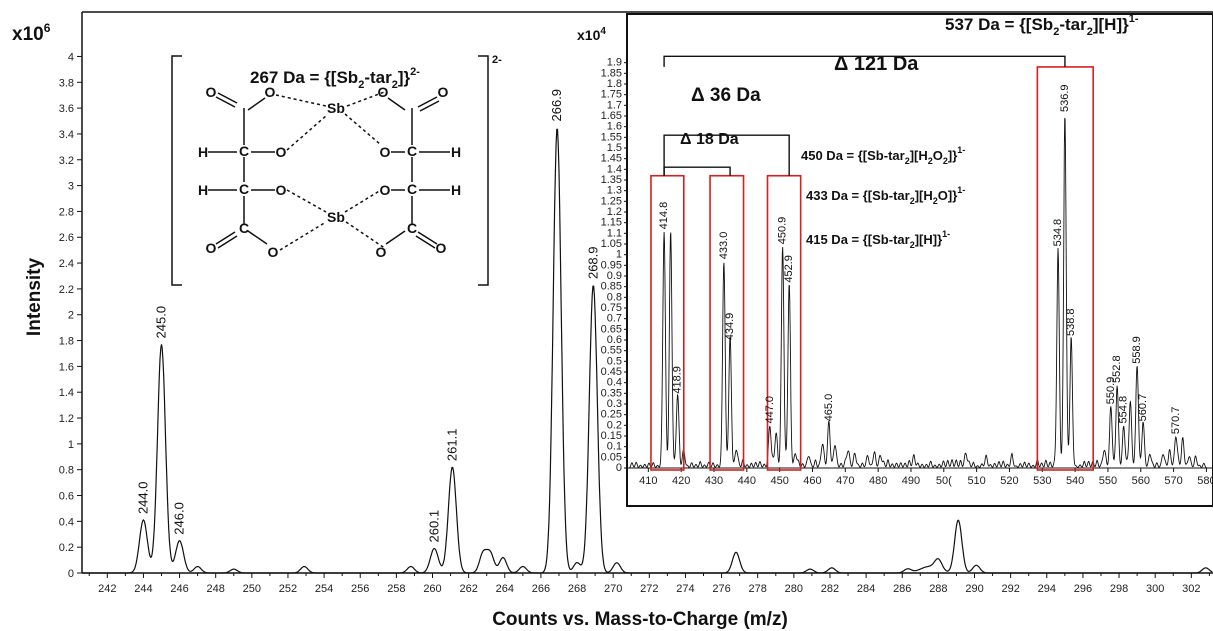  I want to click on inset-y-tick-label: 0.2, so click(614, 425).